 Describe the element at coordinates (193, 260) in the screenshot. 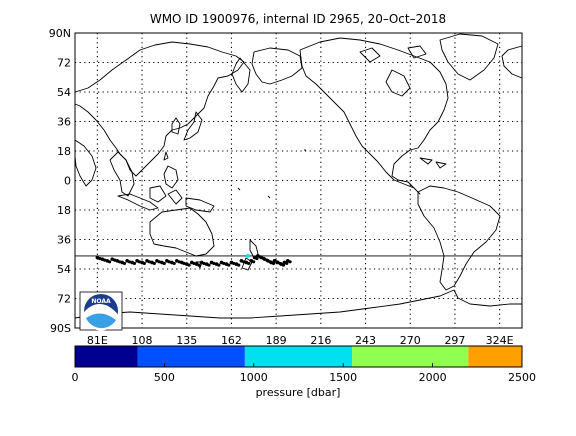

I see `float-track` at that location.